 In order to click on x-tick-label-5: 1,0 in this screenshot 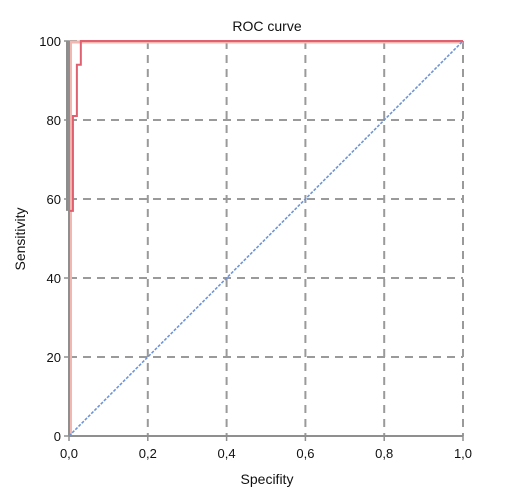, I will do `click(463, 453)`.